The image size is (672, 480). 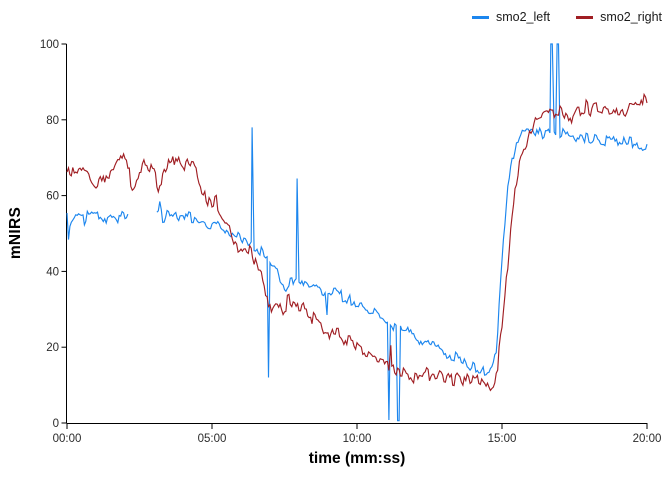 What do you see at coordinates (52, 348) in the screenshot?
I see `y-tick-label: 20` at bounding box center [52, 348].